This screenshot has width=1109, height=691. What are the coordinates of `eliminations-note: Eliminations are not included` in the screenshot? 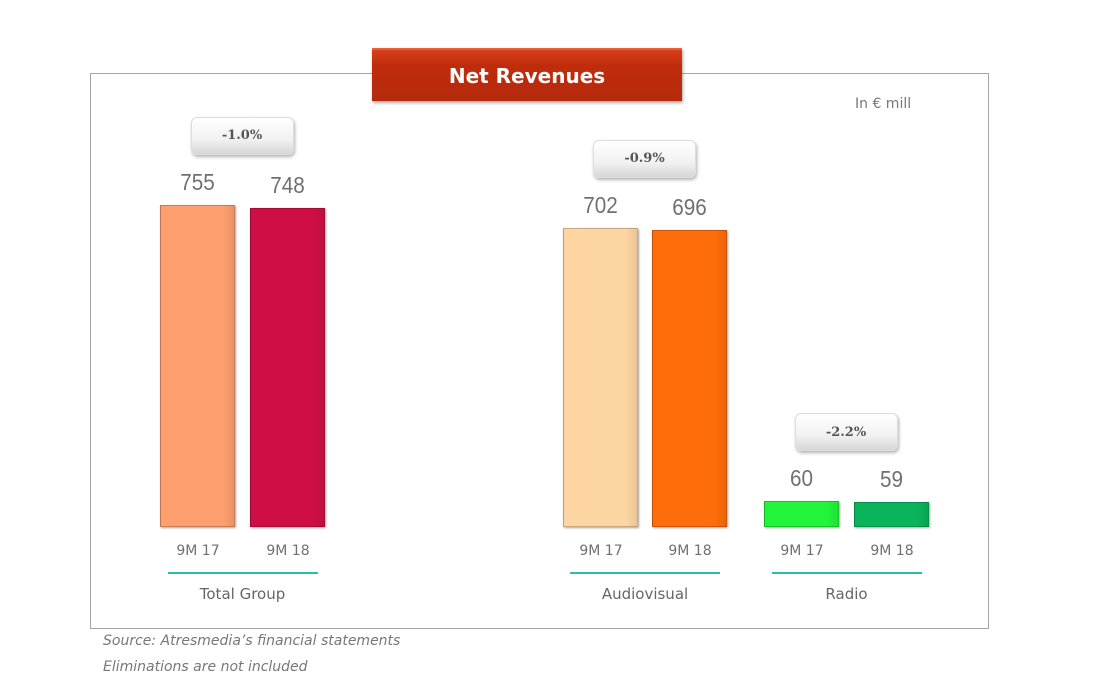 It's located at (205, 667).